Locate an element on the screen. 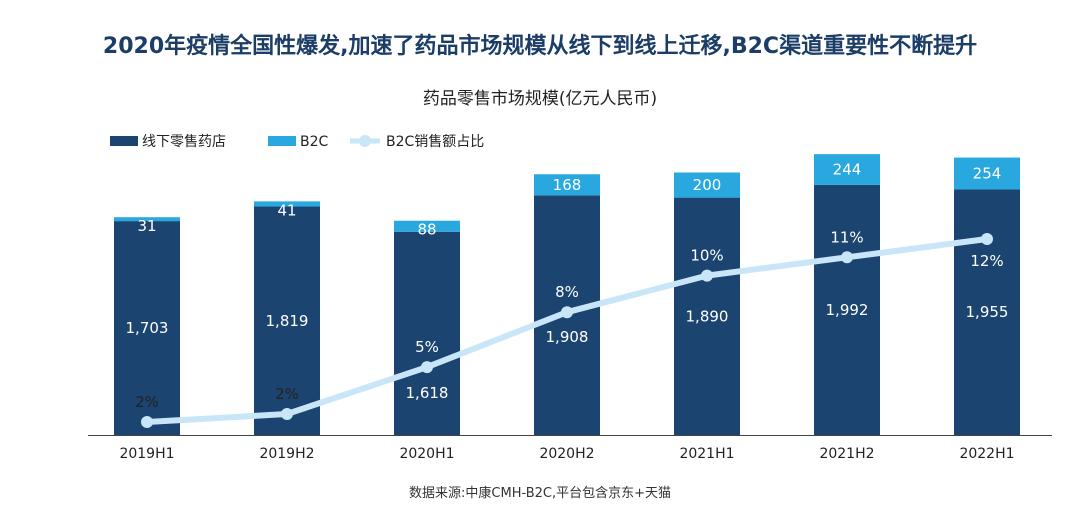 This screenshot has height=515, width=1080. bar-label-b2c-2020H1: 88 is located at coordinates (426, 230).